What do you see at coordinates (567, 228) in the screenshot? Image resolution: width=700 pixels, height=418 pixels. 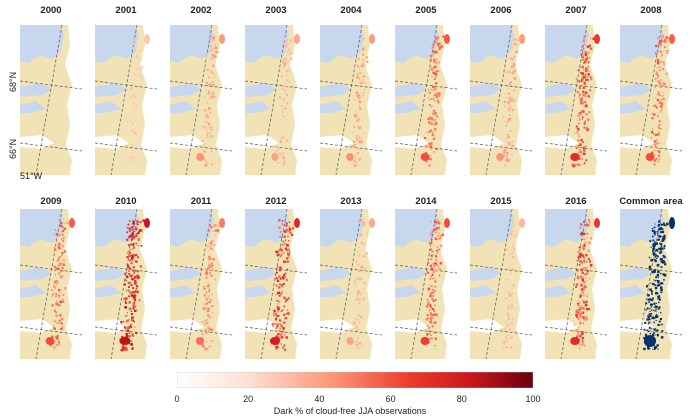 I see `ice-region` at bounding box center [567, 228].